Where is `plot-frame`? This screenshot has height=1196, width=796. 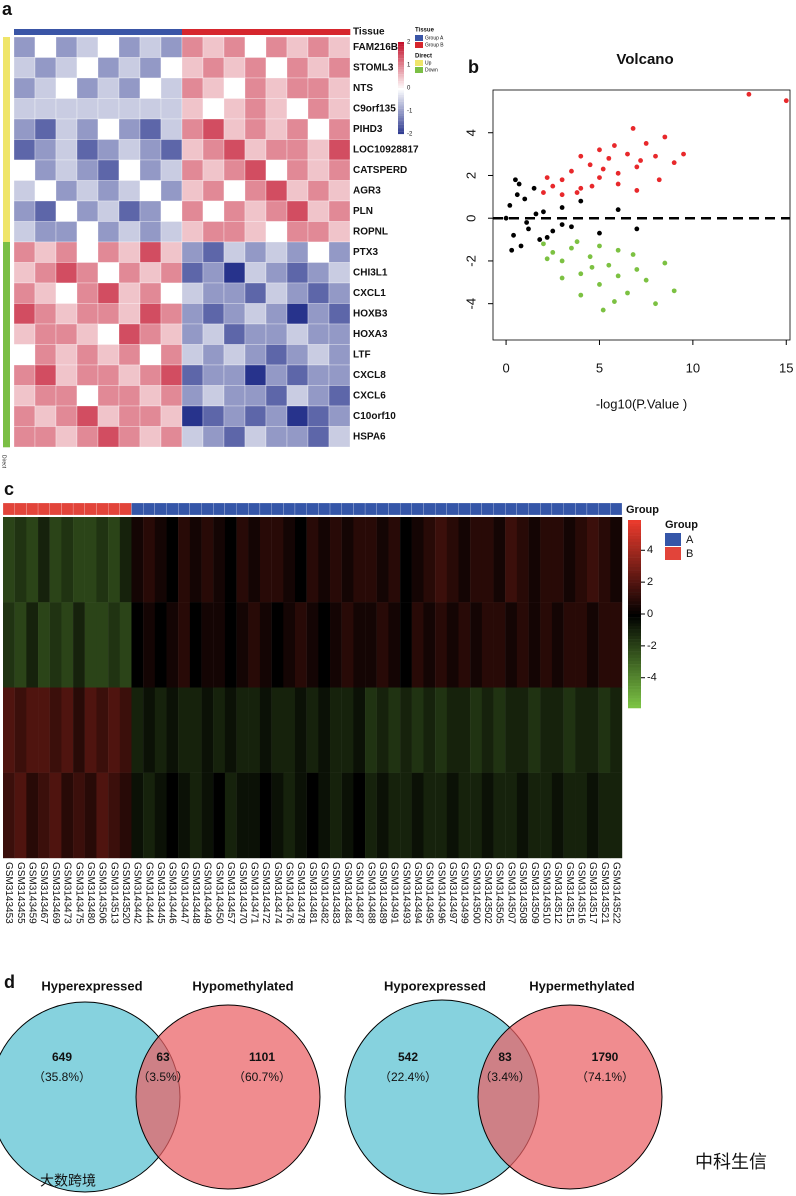 plot-frame is located at coordinates (641, 215).